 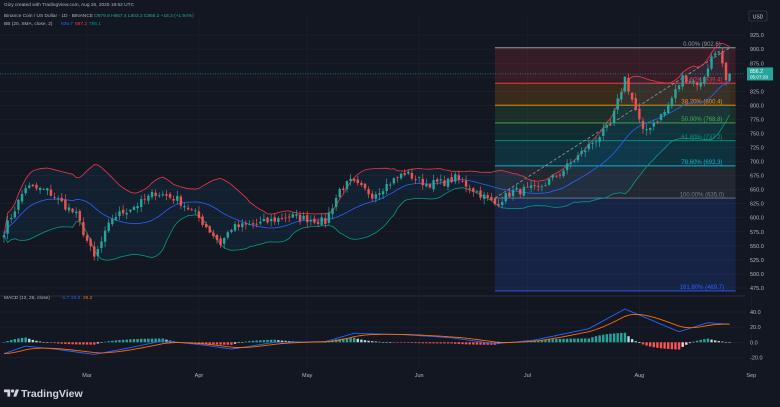 What do you see at coordinates (48, 16) in the screenshot?
I see `symbol-title: Binance Coin / US Dollar · 1D · BINANCE` at bounding box center [48, 16].